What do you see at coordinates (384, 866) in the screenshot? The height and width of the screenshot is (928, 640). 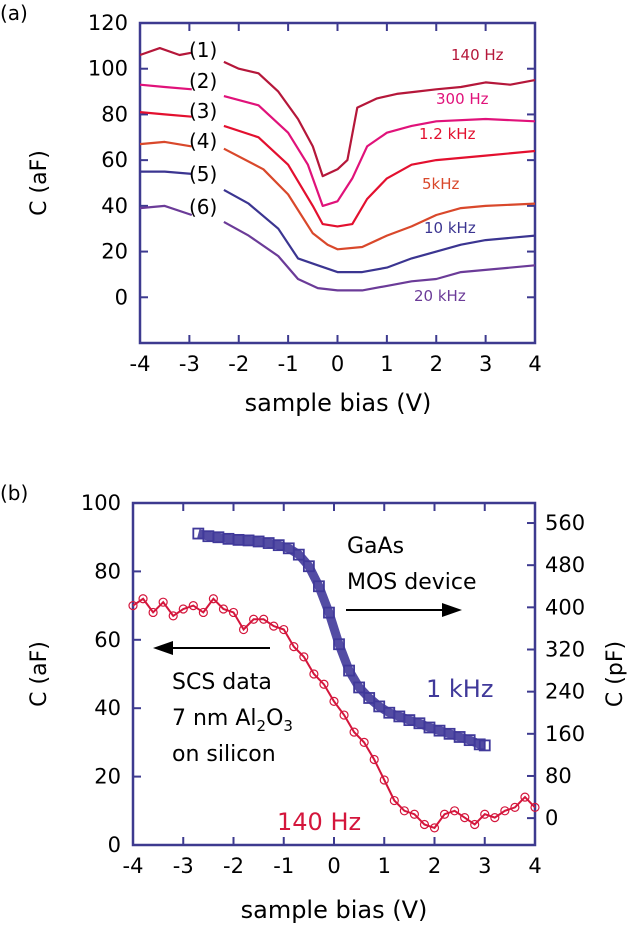 I see `panel-b-x-tick-label: 1` at bounding box center [384, 866].